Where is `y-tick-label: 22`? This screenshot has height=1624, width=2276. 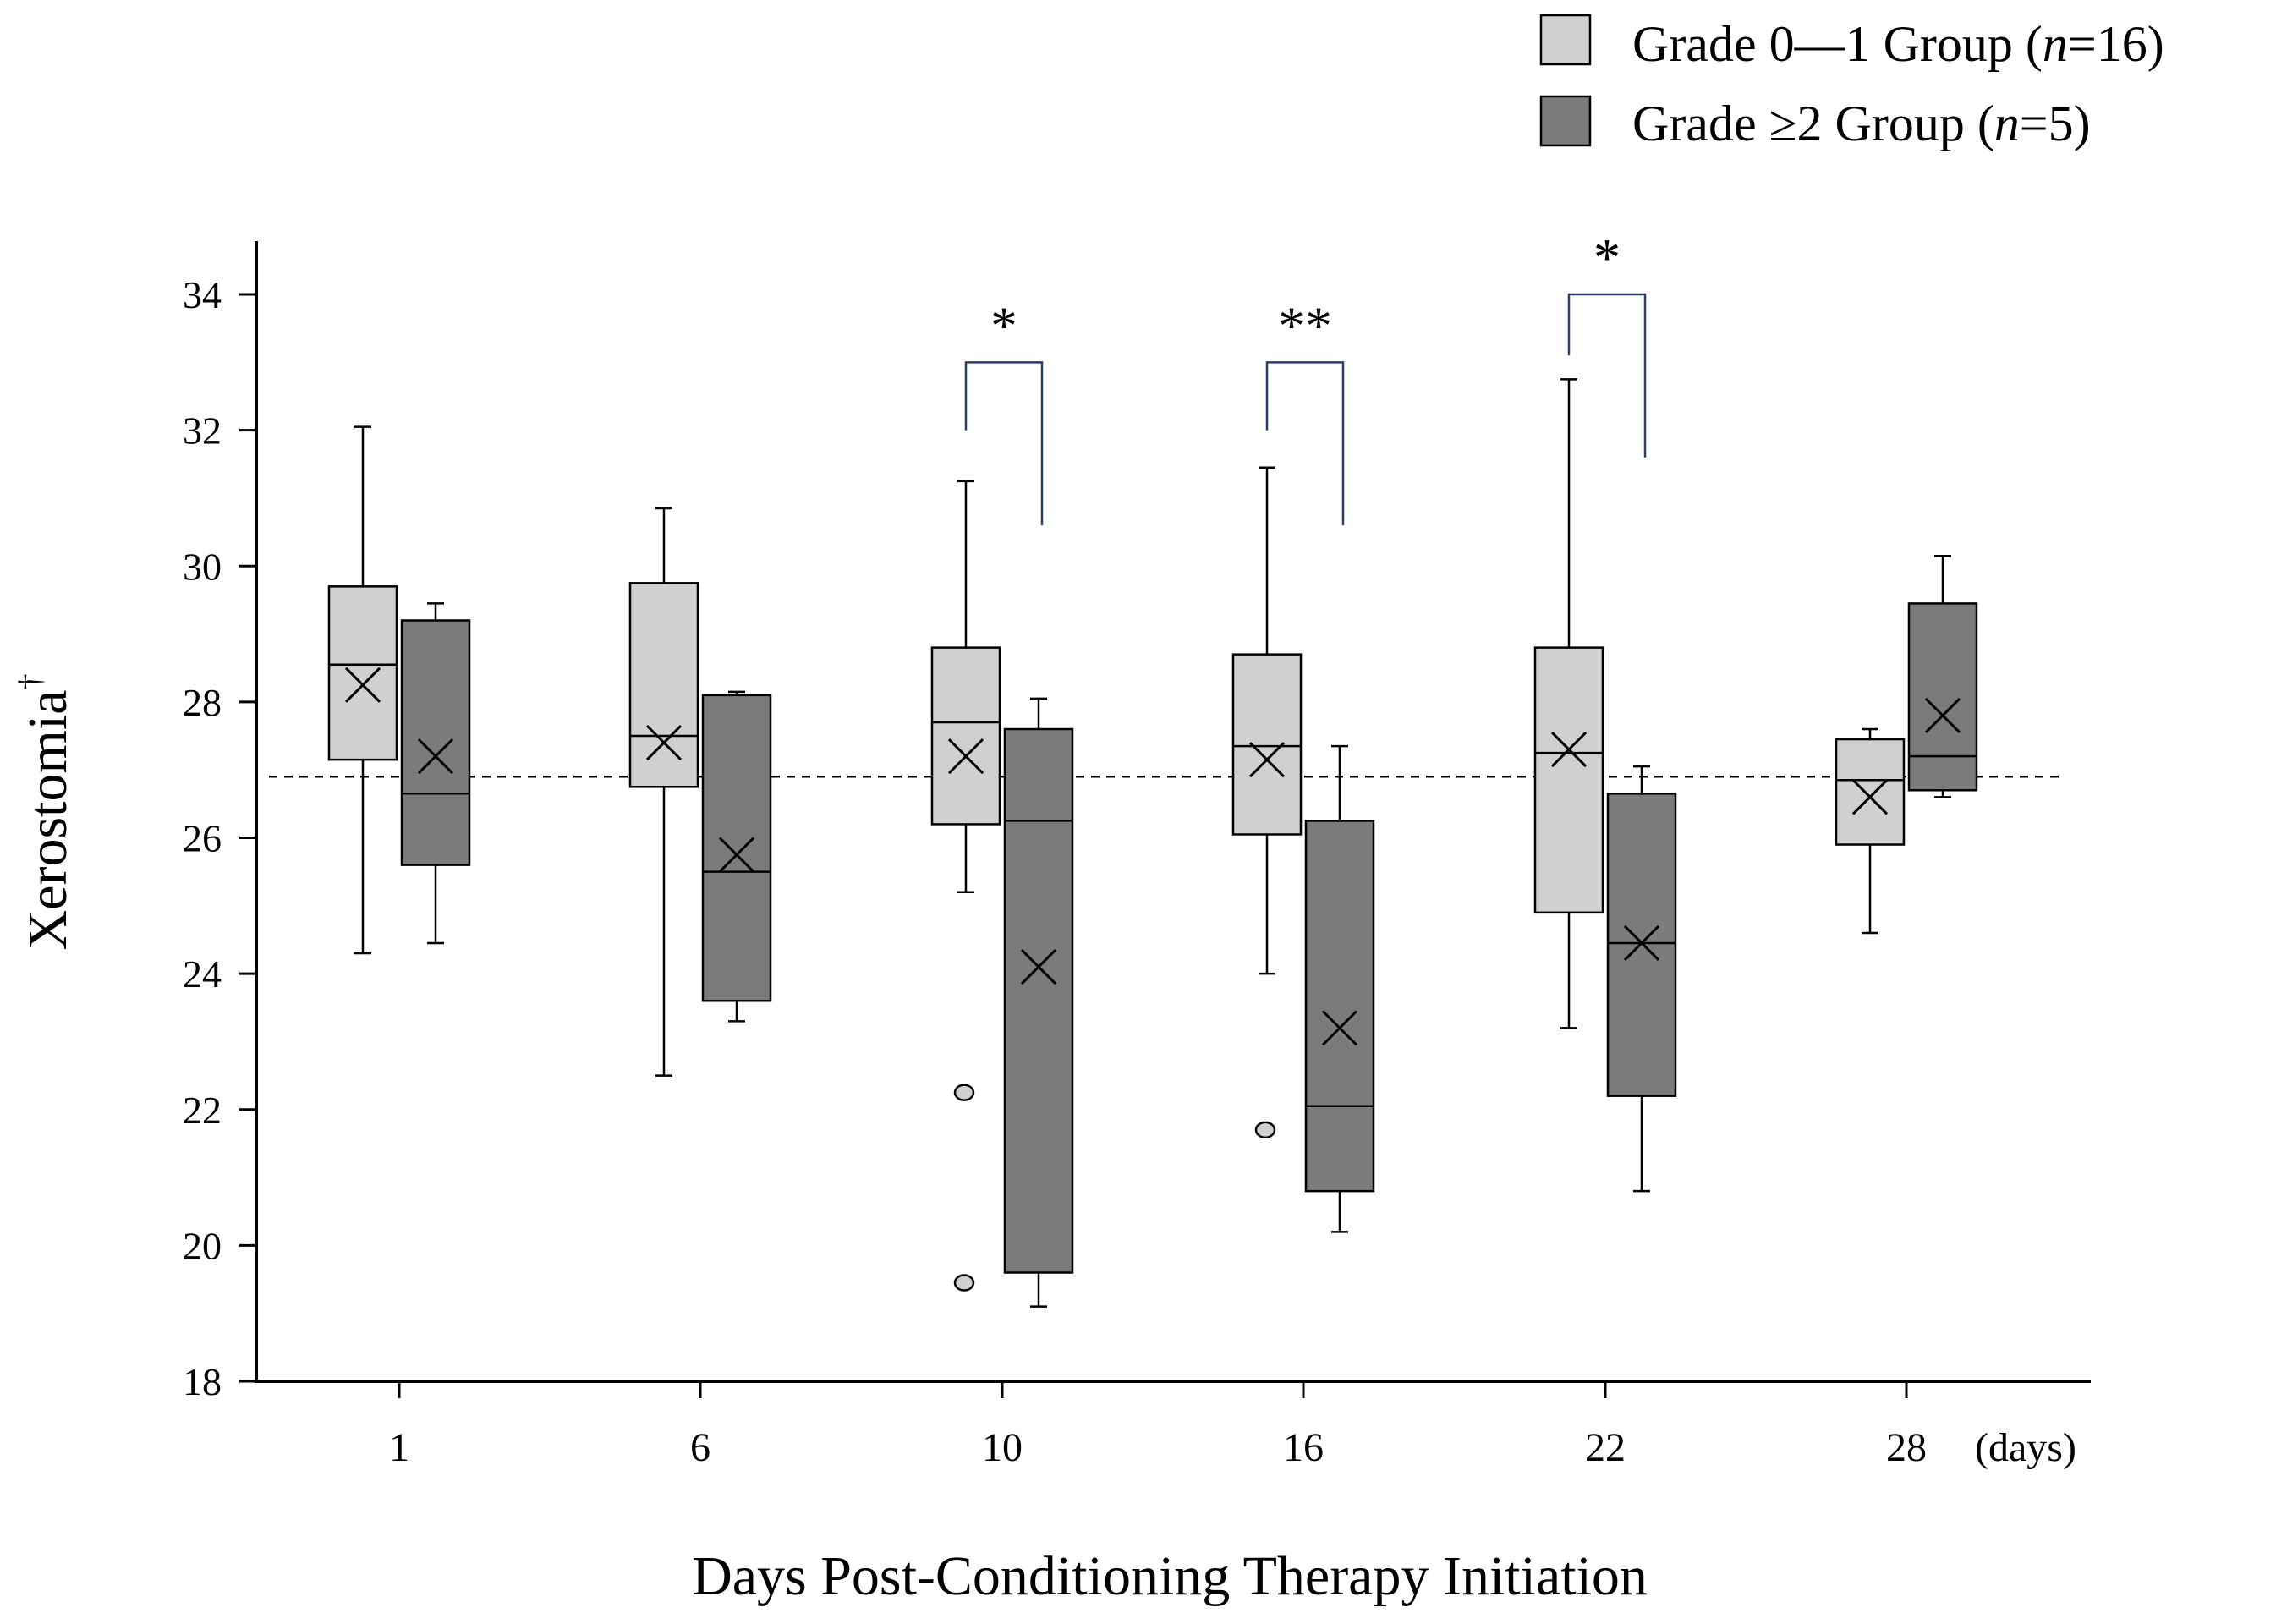
y-tick-label: 22 is located at coordinates (202, 1110).